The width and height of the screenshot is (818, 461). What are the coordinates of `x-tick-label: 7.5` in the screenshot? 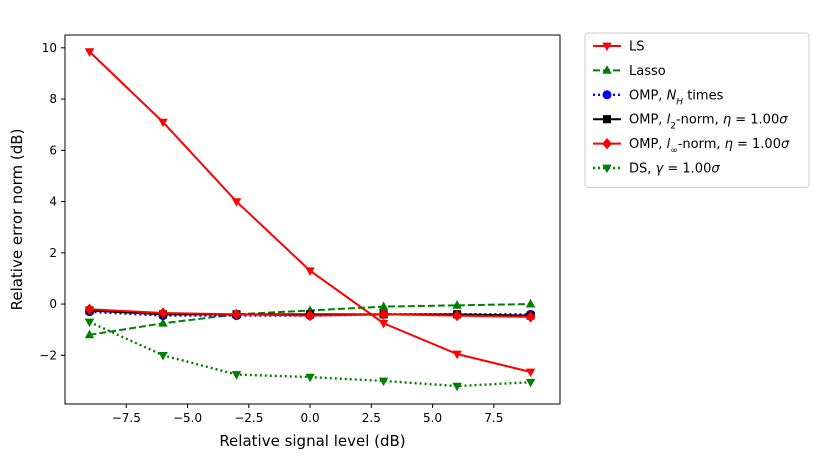 It's located at (493, 418).